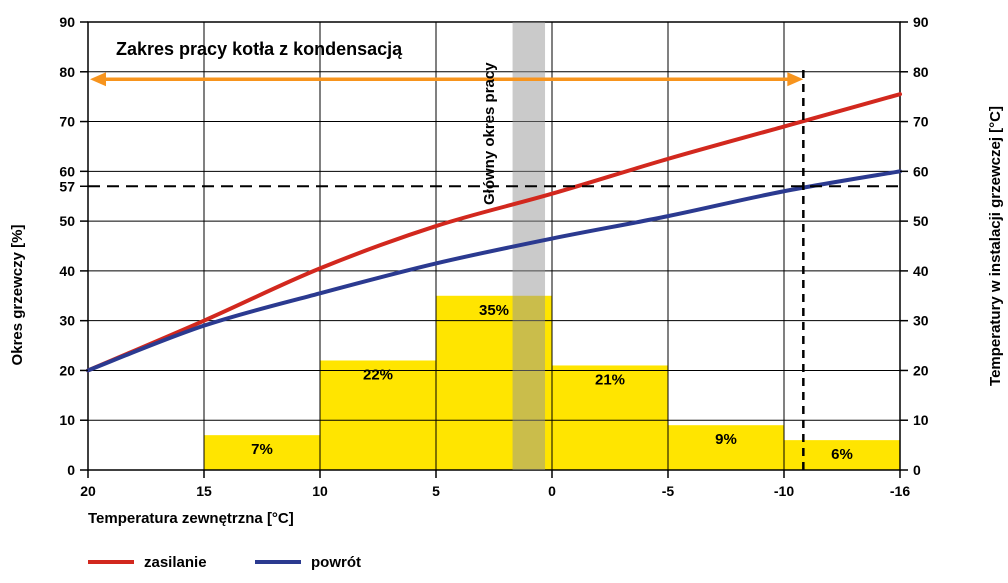 This screenshot has height=583, width=1008. I want to click on x-tick-label: 5, so click(436, 491).